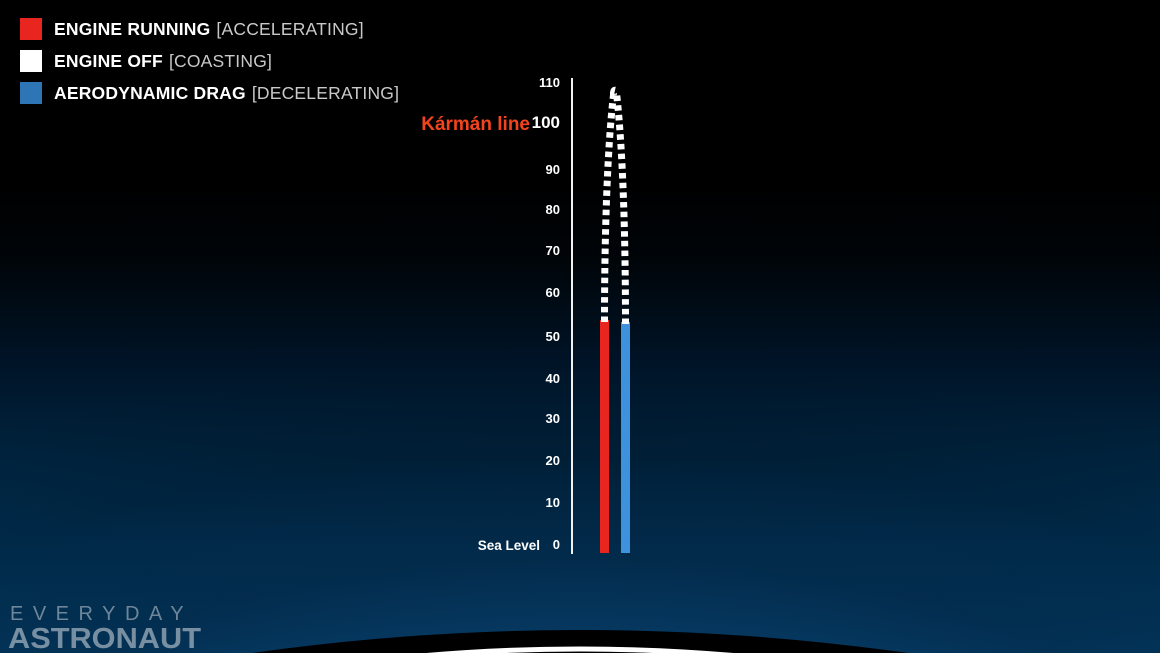 This screenshot has width=1160, height=653. Describe the element at coordinates (290, 28) in the screenshot. I see `legend-item-sublabel: [ACCELERATING]` at that location.